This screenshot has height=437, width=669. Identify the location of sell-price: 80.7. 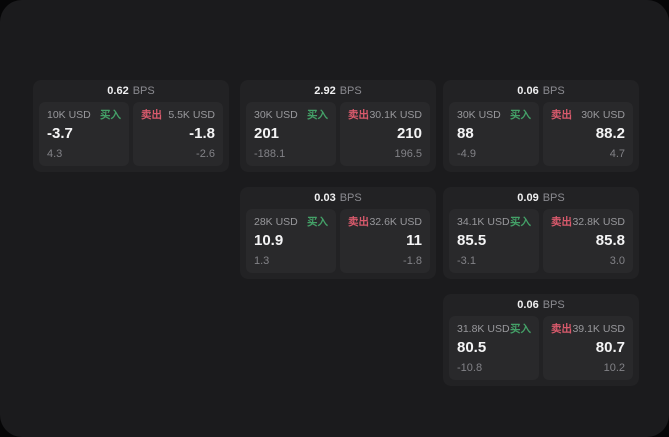
(610, 347).